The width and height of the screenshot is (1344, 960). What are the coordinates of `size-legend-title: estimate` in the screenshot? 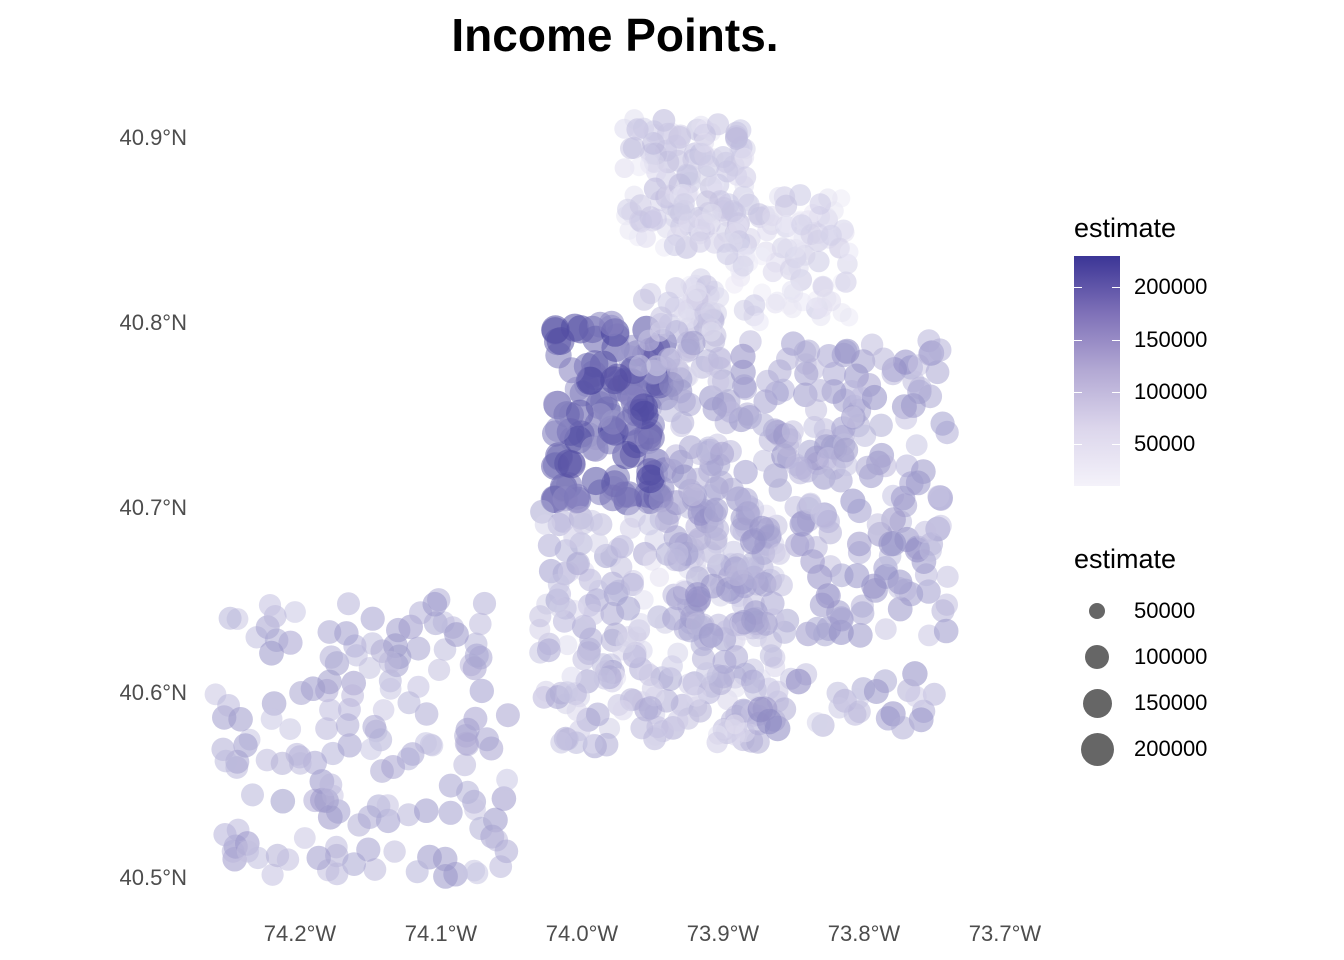 It's located at (1125, 559).